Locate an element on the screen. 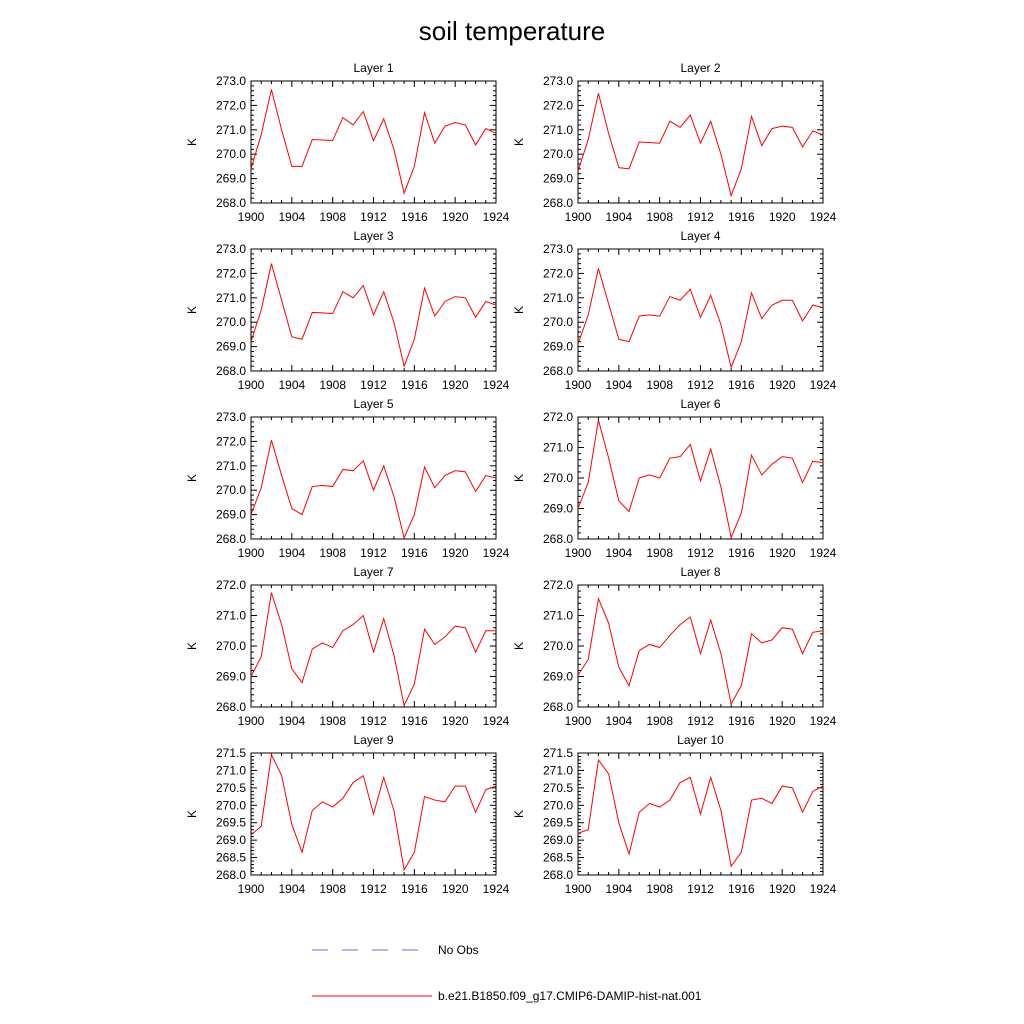  x-tick-label-layer-9: 1924 is located at coordinates (496, 889).